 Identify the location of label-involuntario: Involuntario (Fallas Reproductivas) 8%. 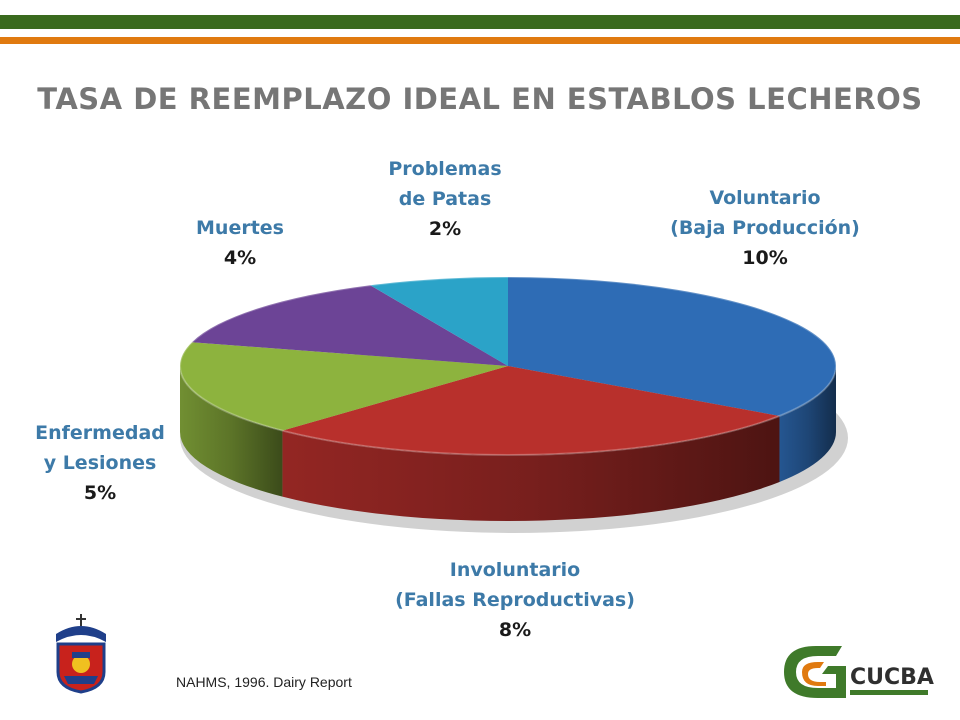
(515, 600).